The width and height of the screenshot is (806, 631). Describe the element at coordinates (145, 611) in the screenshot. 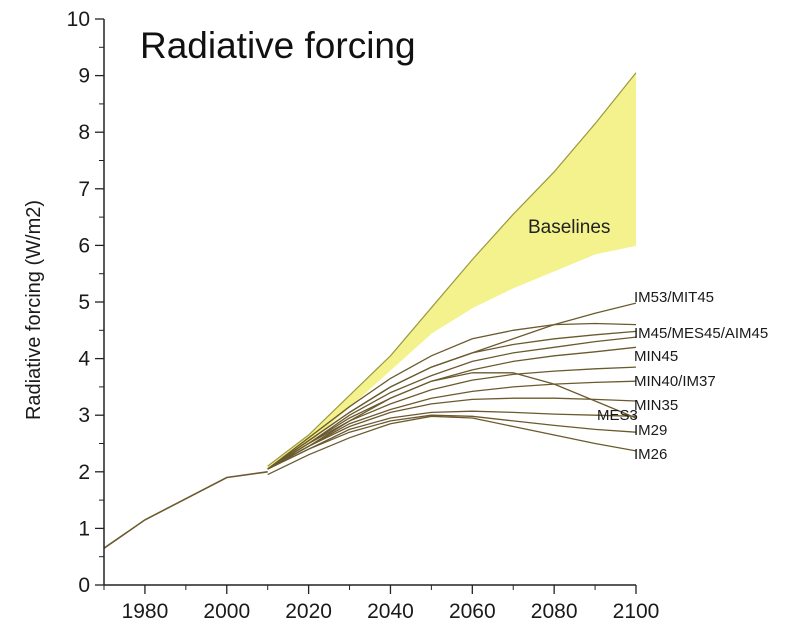

I see `x-tick-label: 1980` at that location.